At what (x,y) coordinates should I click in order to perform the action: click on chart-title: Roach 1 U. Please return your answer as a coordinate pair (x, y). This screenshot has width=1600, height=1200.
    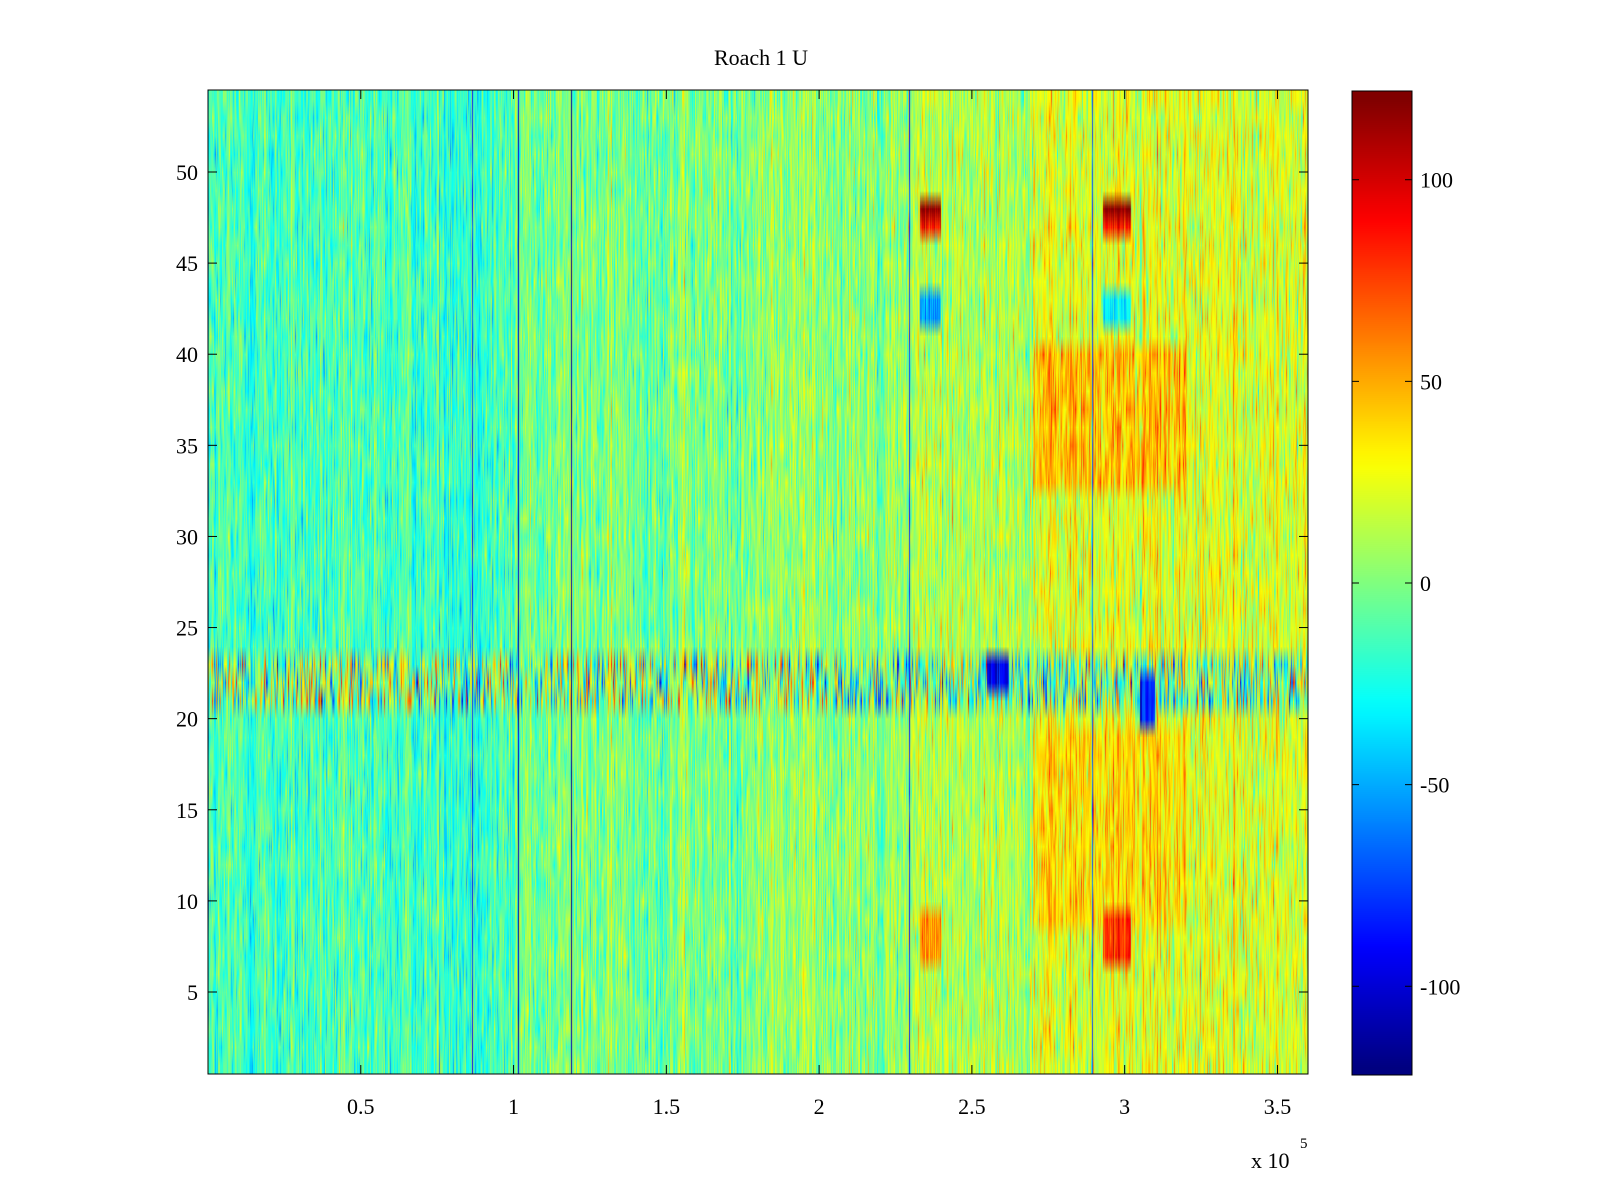
    Looking at the image, I should click on (761, 57).